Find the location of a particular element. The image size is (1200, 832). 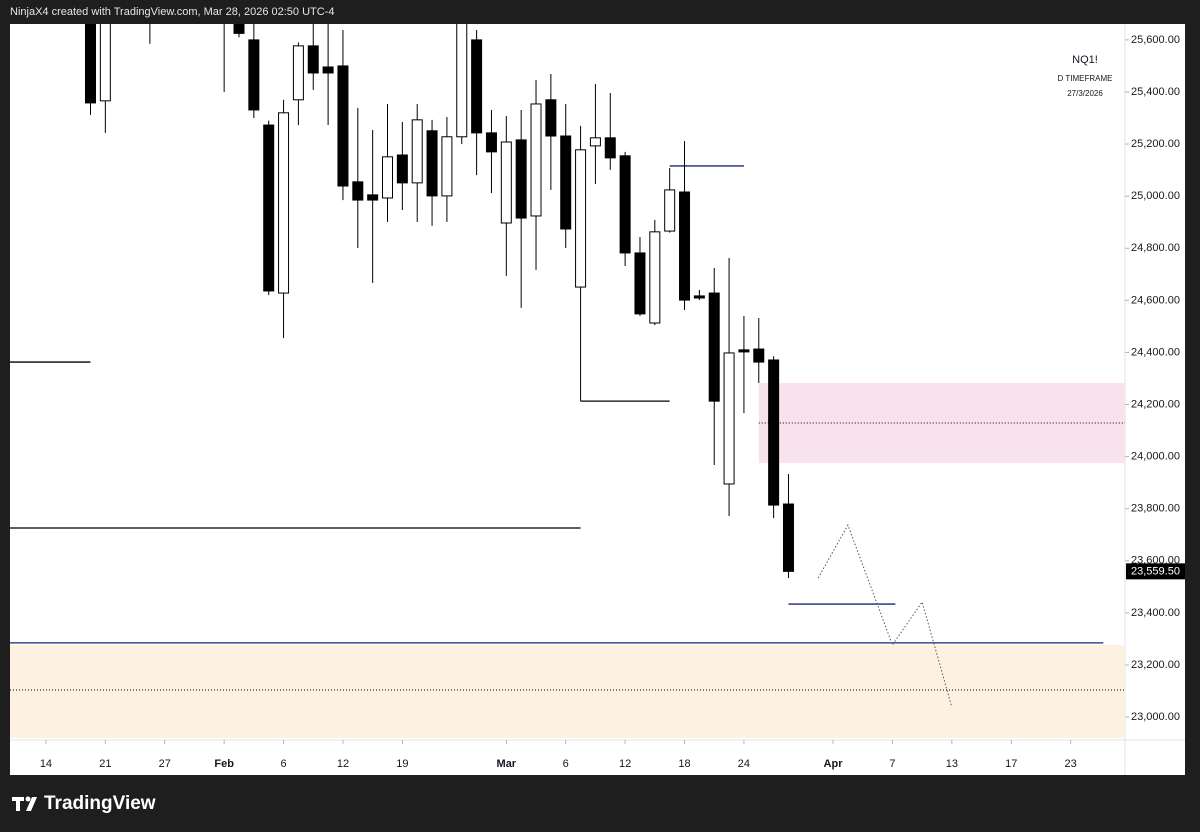

x-tick-label: 21 is located at coordinates (105, 764).